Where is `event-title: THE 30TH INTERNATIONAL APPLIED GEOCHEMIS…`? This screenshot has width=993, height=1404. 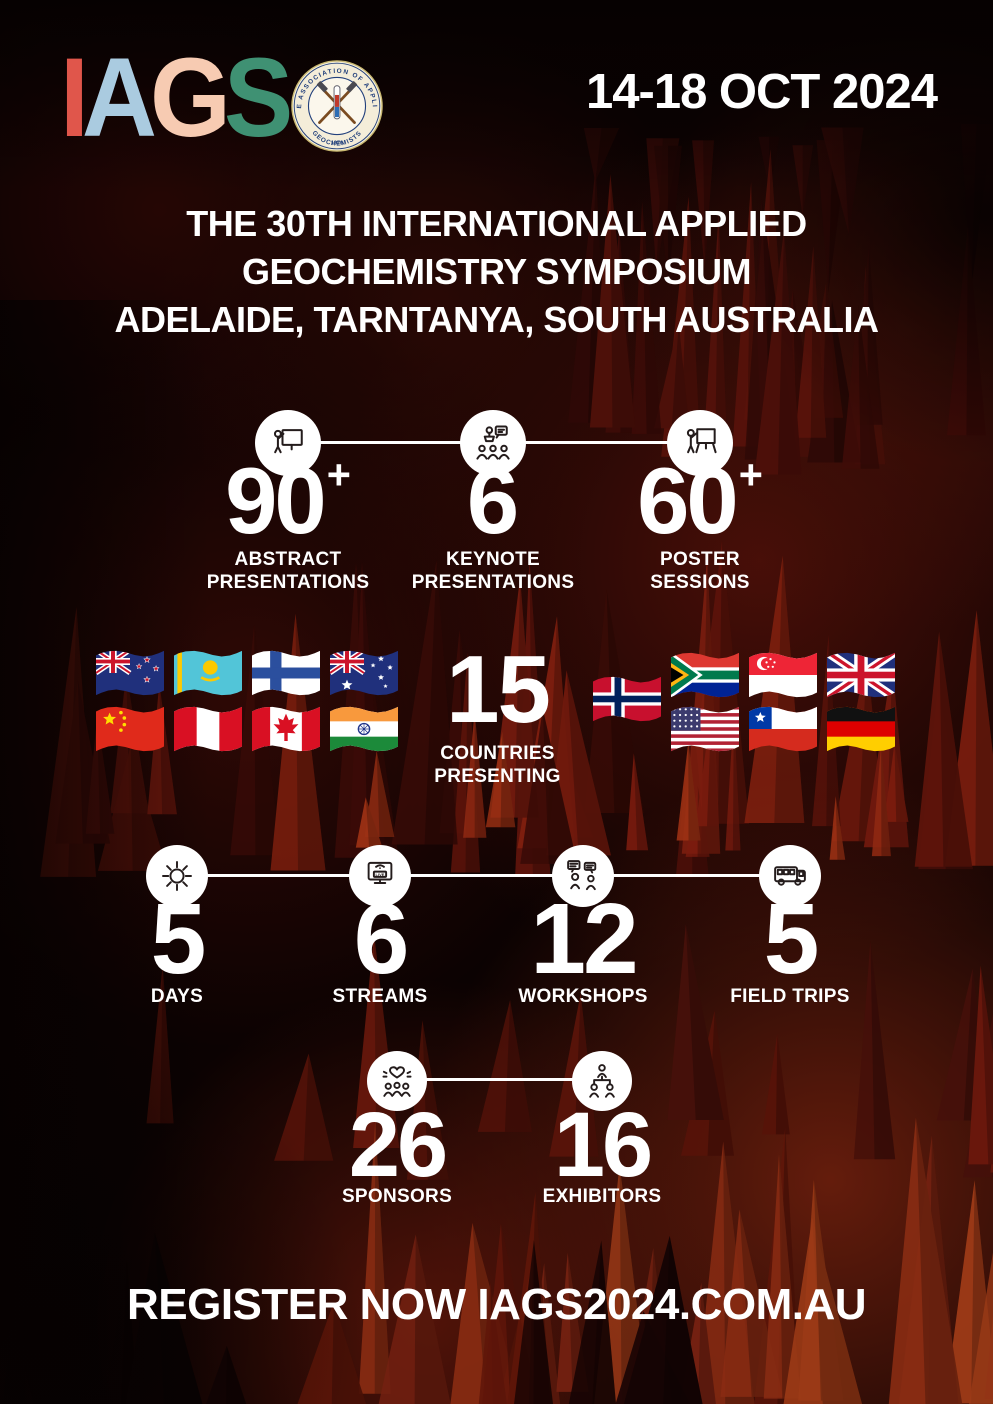
event-title: THE 30TH INTERNATIONAL APPLIED GEOCHEMIS… is located at coordinates (496, 272).